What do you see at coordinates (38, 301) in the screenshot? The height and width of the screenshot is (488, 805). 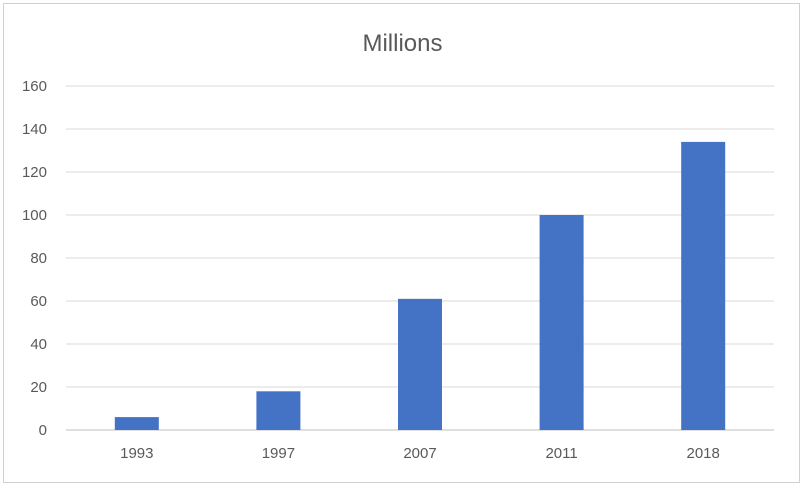 I see `y-tick-label: 60` at bounding box center [38, 301].